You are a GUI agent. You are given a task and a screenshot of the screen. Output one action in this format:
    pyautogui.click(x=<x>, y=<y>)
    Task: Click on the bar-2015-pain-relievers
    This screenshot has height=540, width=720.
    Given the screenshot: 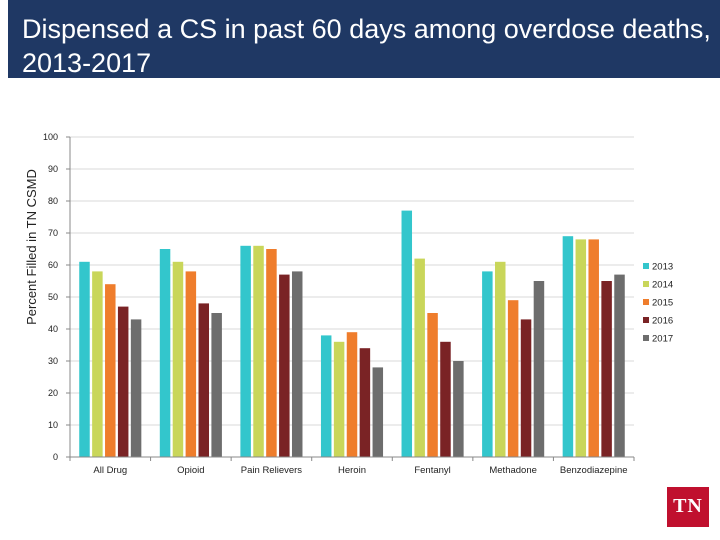 What is the action you would take?
    pyautogui.click(x=271, y=353)
    